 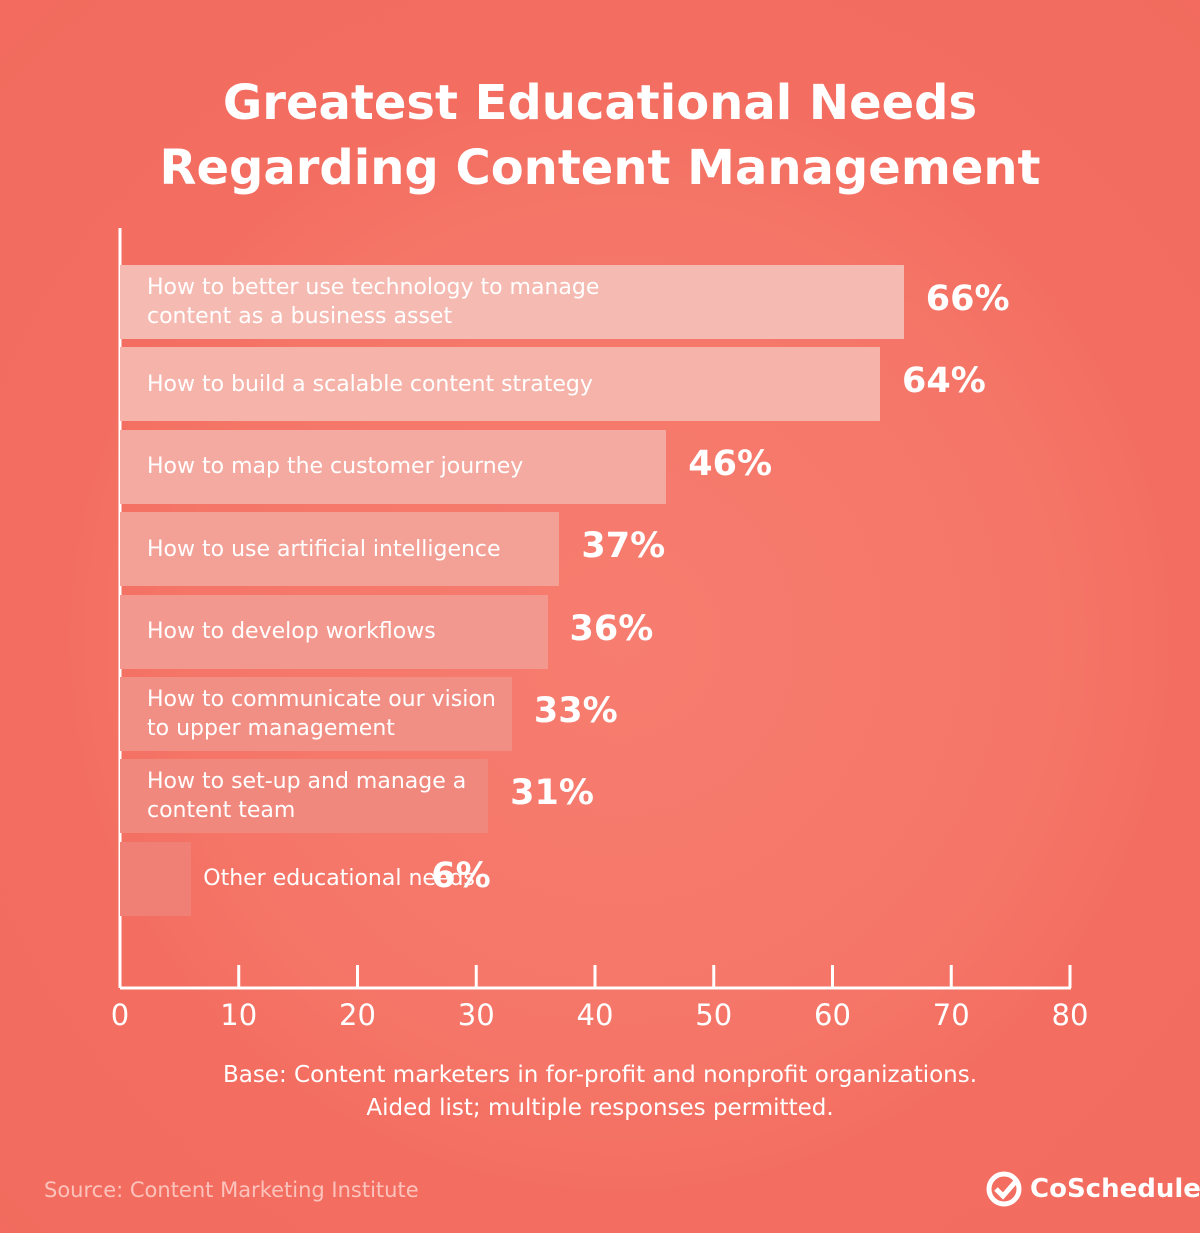 I want to click on source: Source: Content Marketing Institute, so click(x=231, y=1190).